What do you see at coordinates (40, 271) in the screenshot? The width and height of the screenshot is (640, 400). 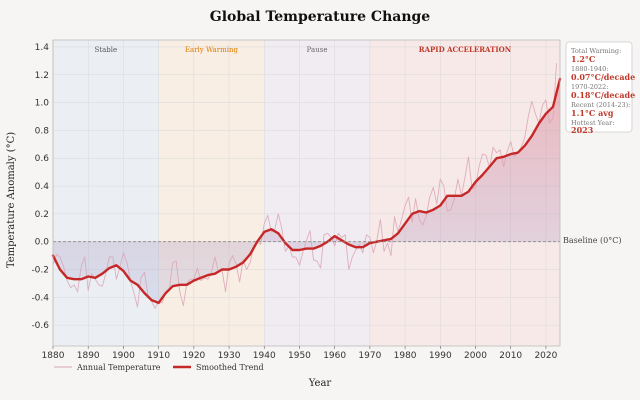 I see `y-tick-label: -0.2` at bounding box center [40, 271].